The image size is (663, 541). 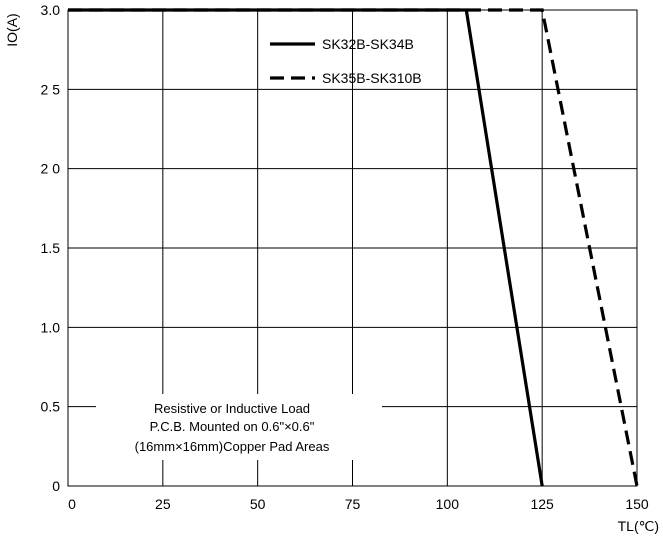 What do you see at coordinates (72, 504) in the screenshot?
I see `x-tick-label-0: 0` at bounding box center [72, 504].